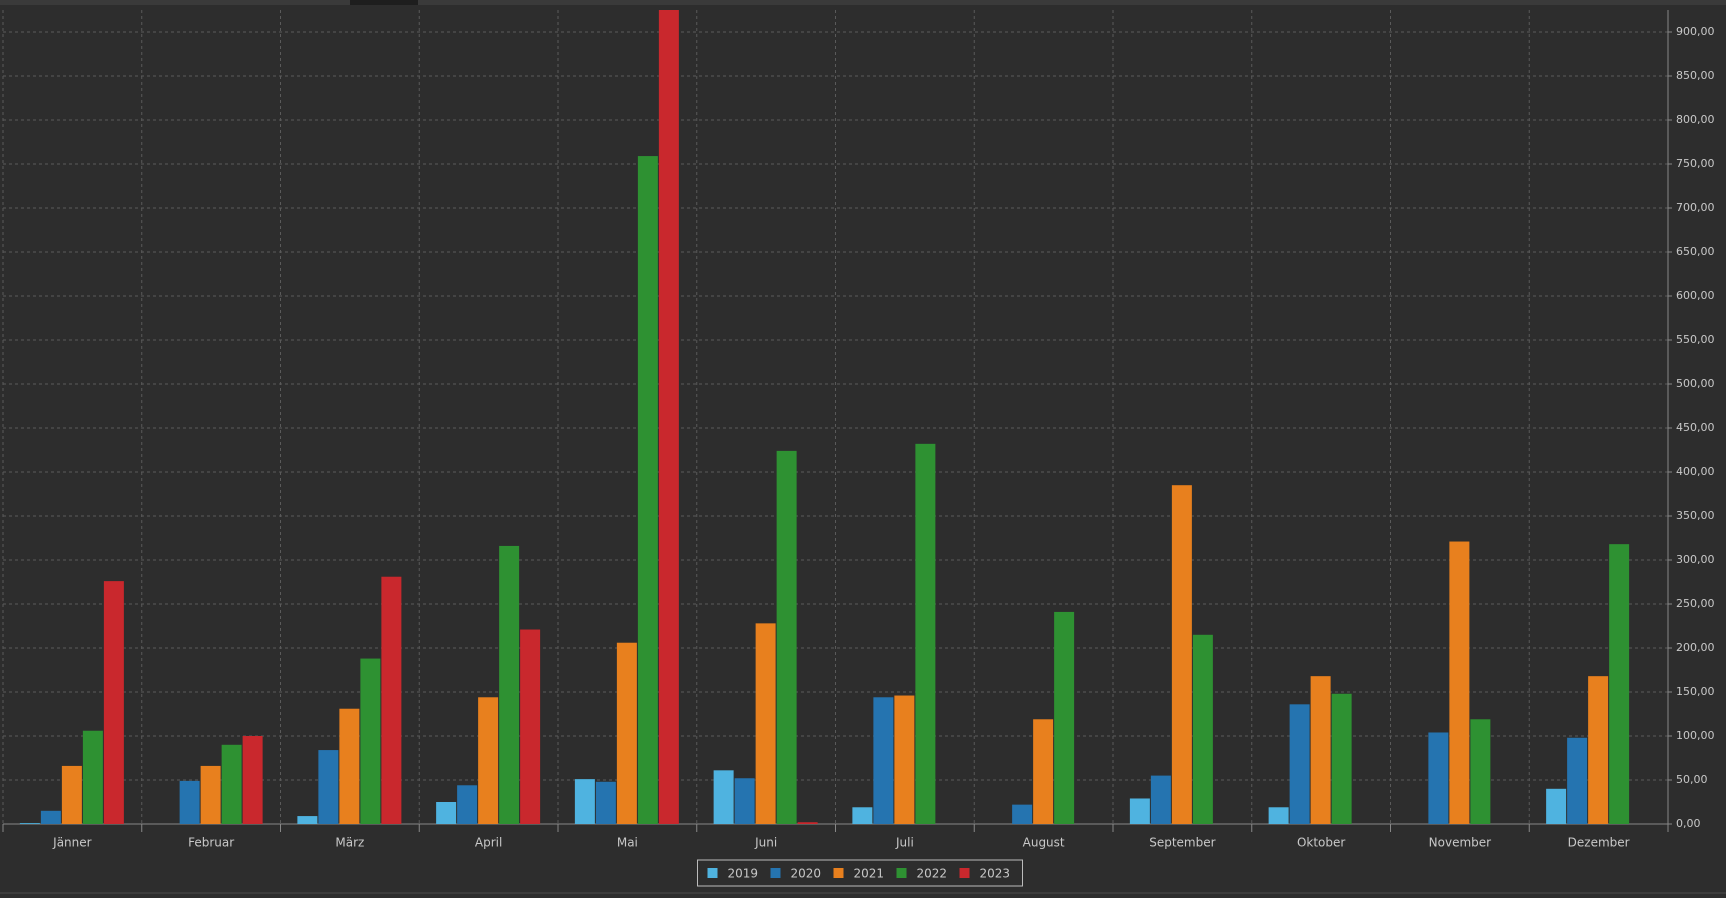 This screenshot has width=1726, height=898. I want to click on y-tick-label: 700,00, so click(1695, 207).